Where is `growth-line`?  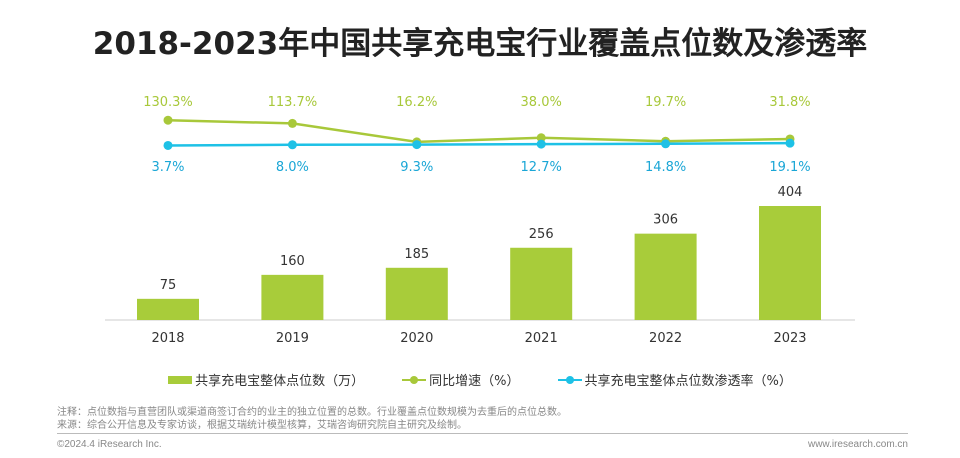
growth-line is located at coordinates (479, 131).